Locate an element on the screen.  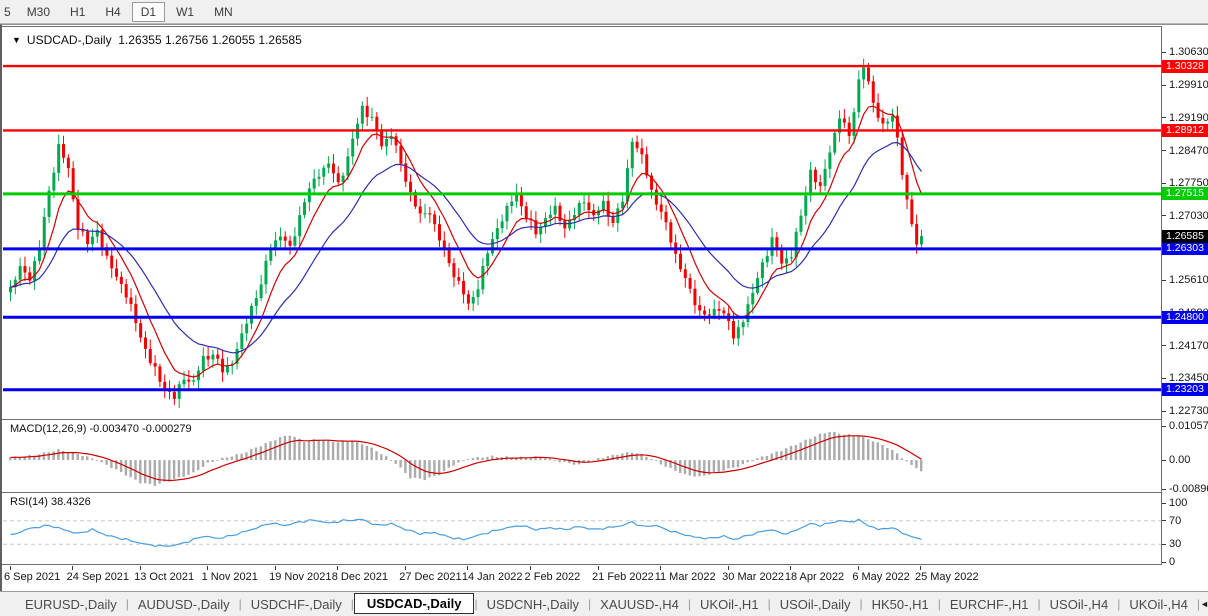
current-price-label: 1.26585 is located at coordinates (1185, 236).